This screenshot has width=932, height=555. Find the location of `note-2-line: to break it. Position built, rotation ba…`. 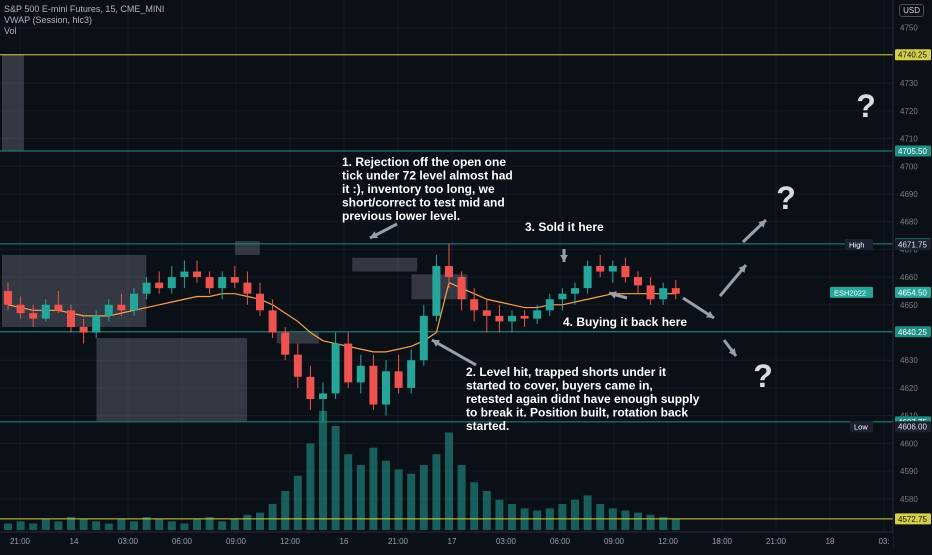

note-2-line: to break it. Position built, rotation ba… is located at coordinates (577, 413).